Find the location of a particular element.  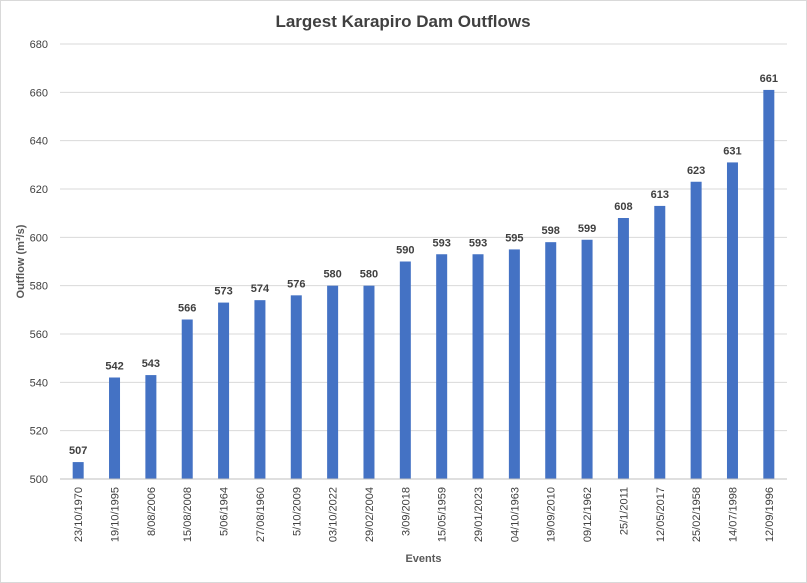

data-label: 661 is located at coordinates (769, 79).